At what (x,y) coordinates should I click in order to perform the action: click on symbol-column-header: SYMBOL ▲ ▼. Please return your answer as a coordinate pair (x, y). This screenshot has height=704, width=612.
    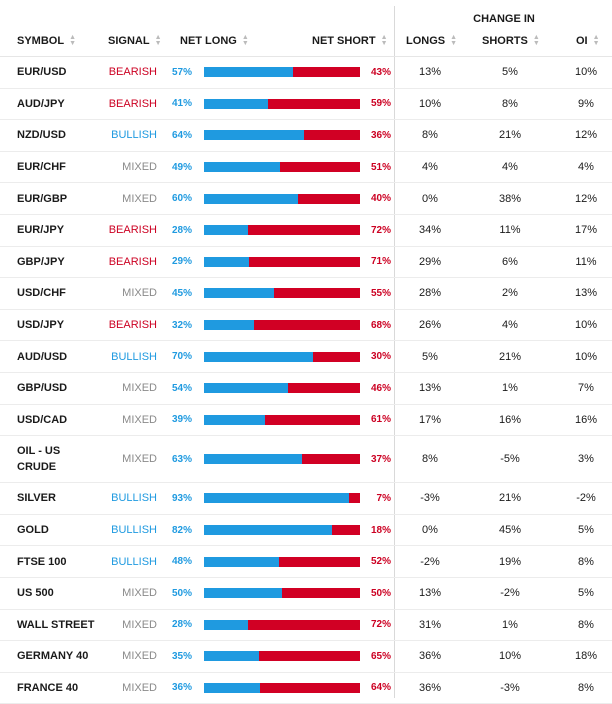
    Looking at the image, I should click on (46, 42).